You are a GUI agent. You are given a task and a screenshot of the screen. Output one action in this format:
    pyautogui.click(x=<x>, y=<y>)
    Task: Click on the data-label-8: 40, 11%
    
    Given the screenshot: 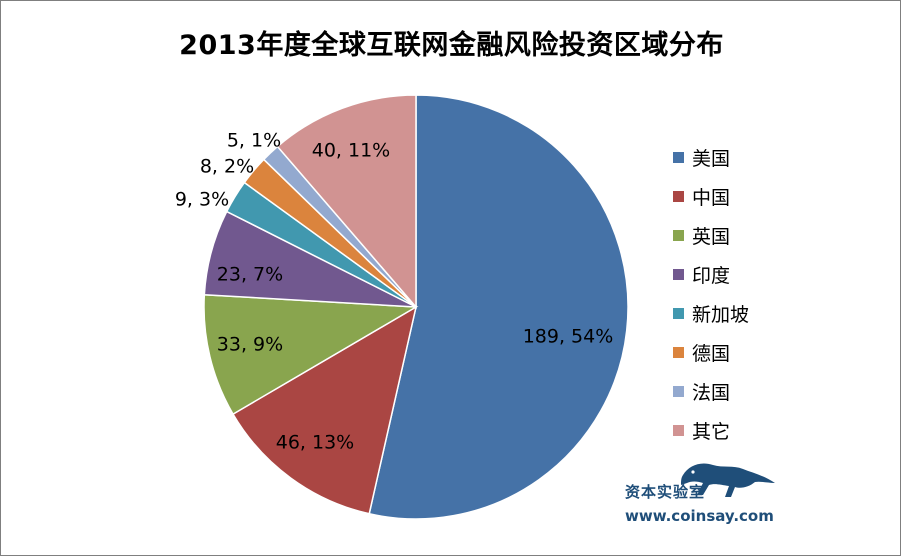 What is the action you would take?
    pyautogui.click(x=351, y=151)
    